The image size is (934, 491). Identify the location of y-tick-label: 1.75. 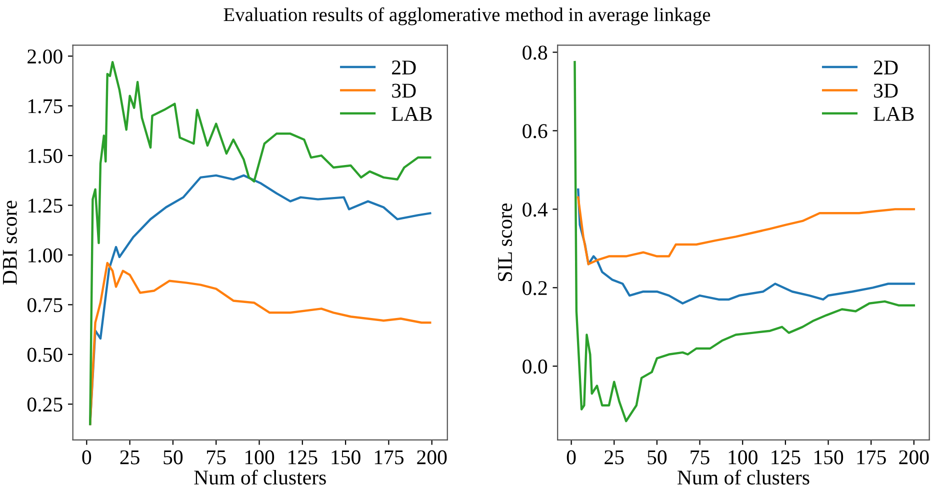
(45, 106).